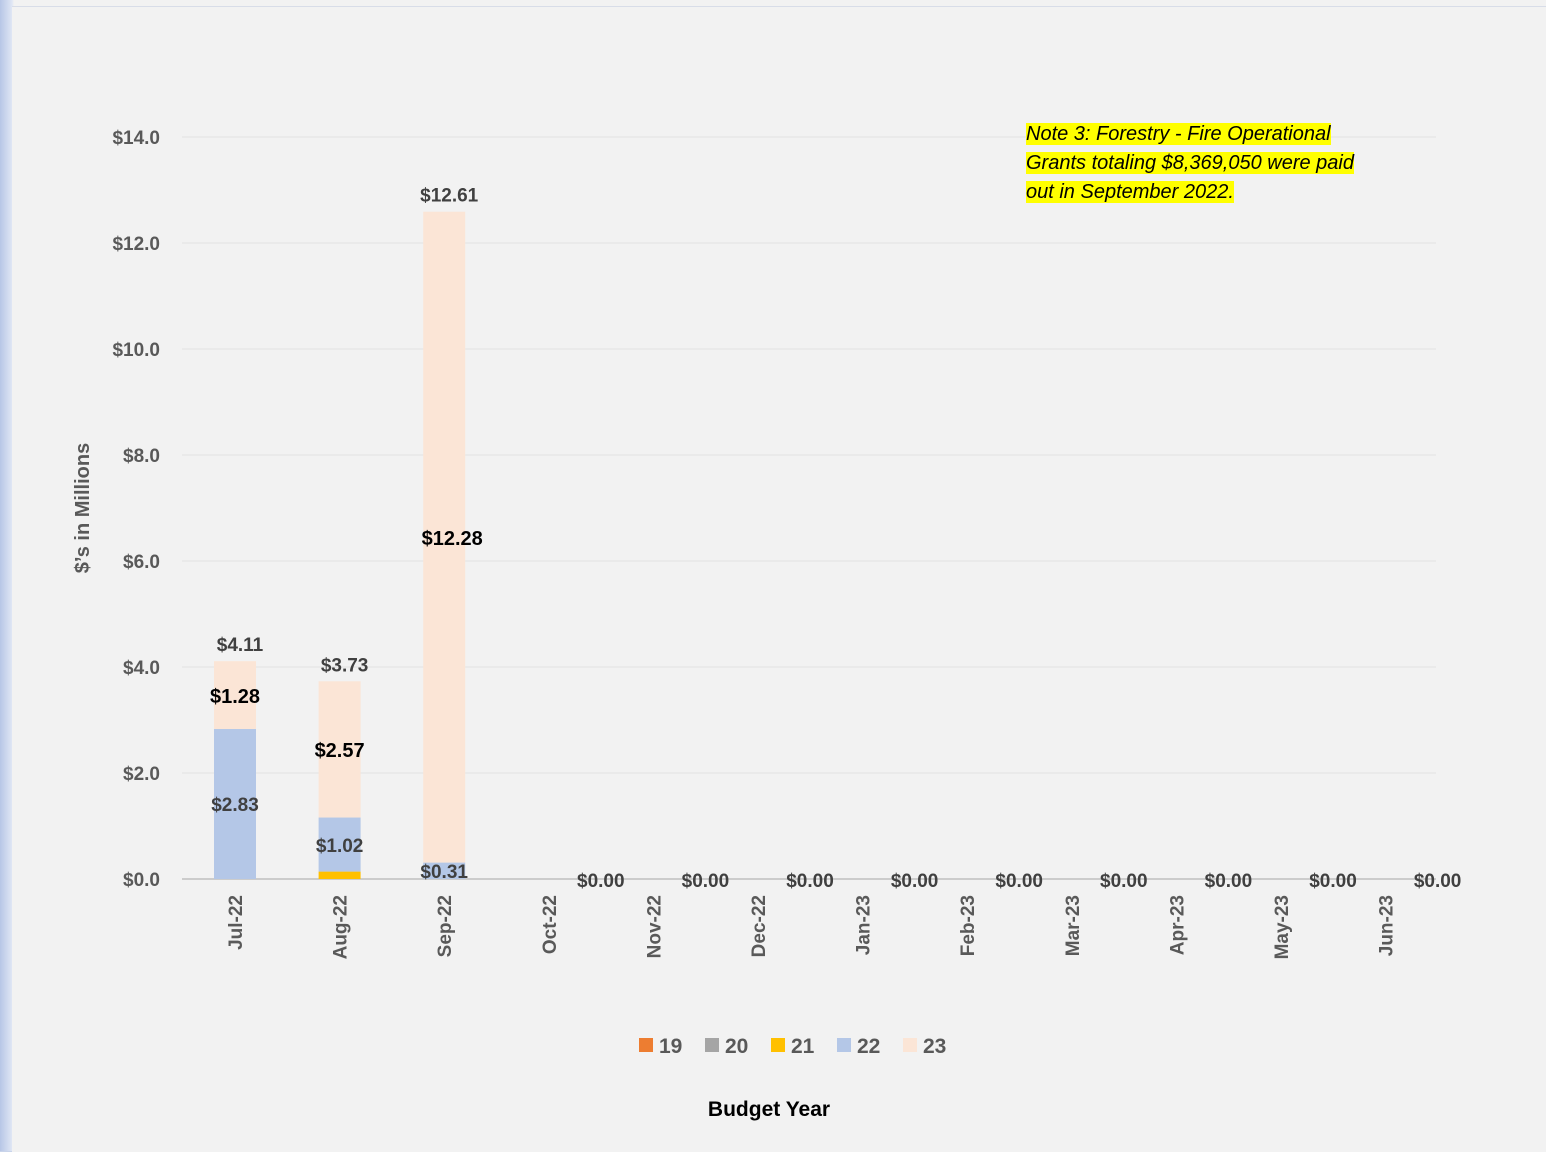 The height and width of the screenshot is (1152, 1546). I want to click on legend: 19 20 21 22 23, so click(792, 1046).